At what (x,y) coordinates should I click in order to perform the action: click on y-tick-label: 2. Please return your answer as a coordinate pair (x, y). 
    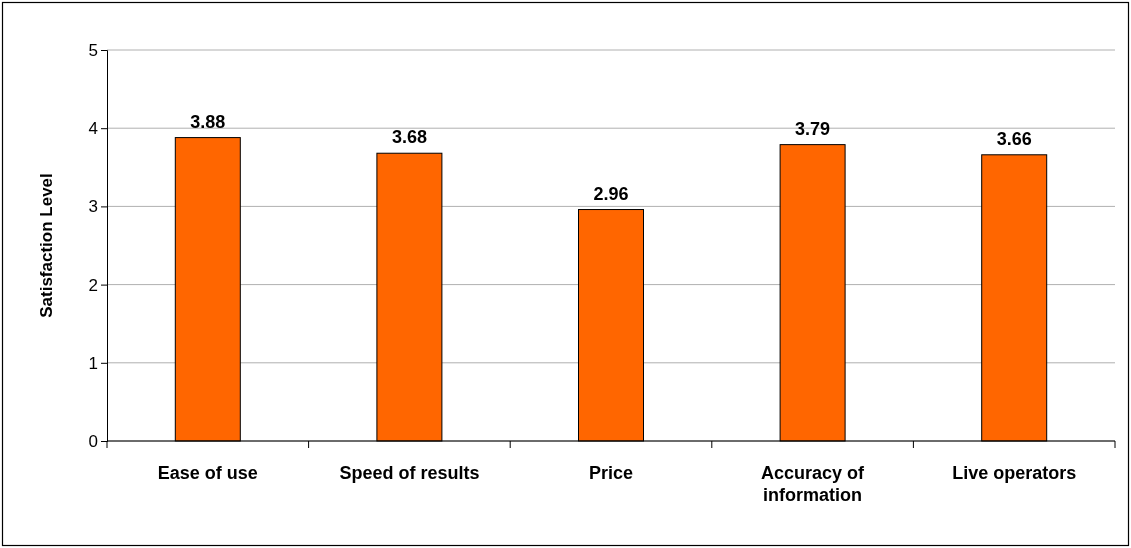
    Looking at the image, I should click on (93, 285).